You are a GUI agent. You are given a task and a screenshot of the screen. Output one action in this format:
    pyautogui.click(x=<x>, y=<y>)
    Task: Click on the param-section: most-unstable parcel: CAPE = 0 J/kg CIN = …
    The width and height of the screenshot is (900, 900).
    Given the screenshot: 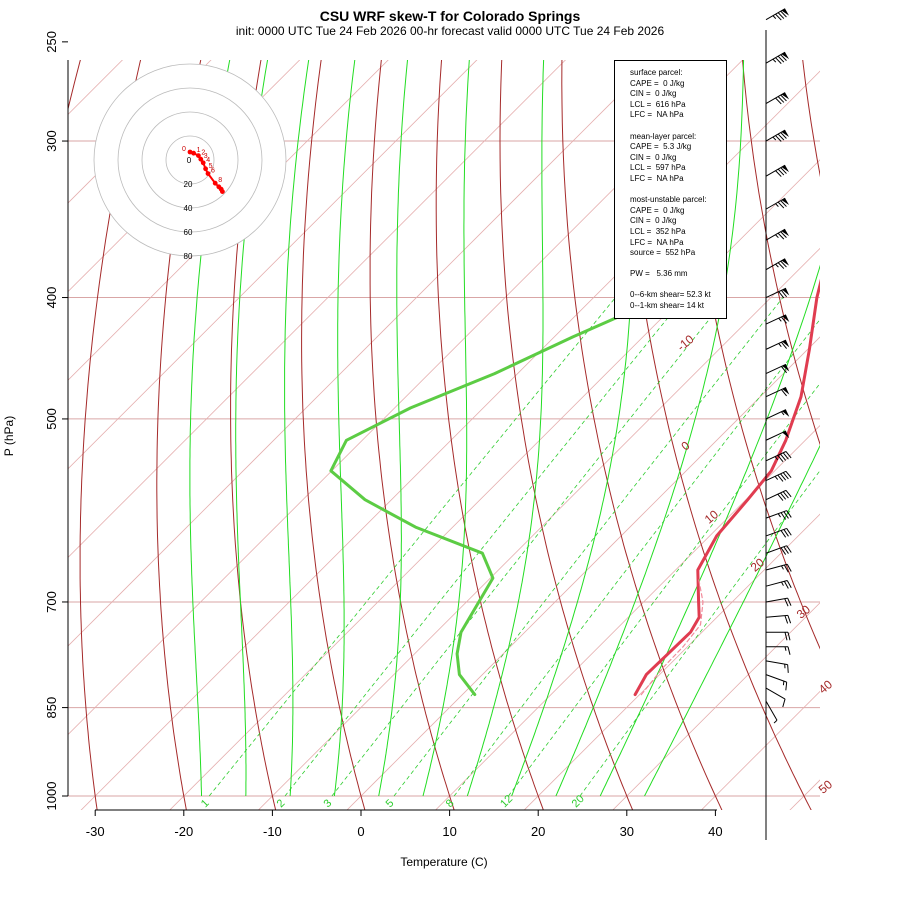 What is the action you would take?
    pyautogui.click(x=678, y=227)
    